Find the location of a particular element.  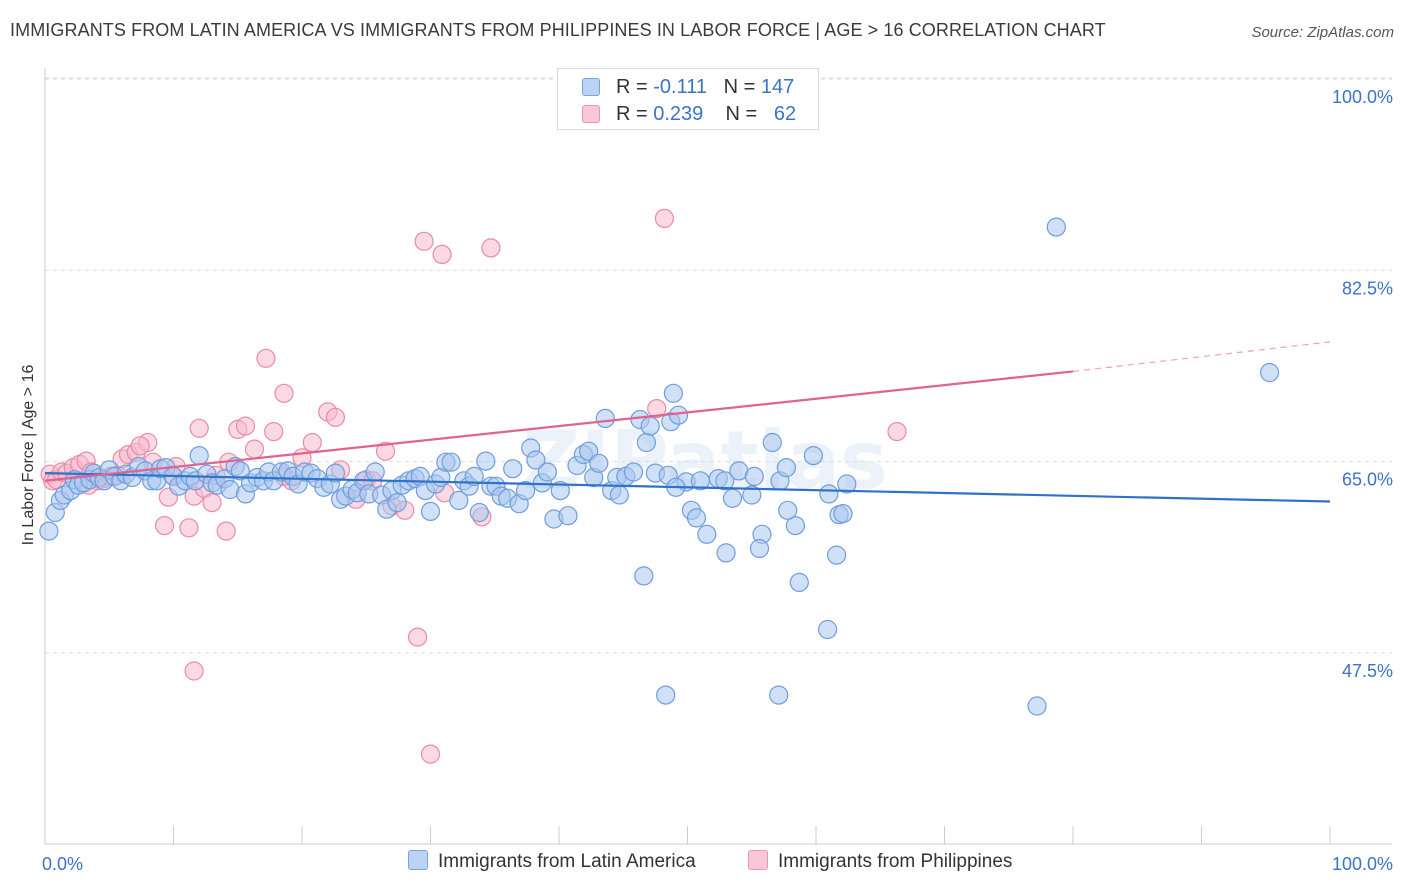

correlation-legend: R = -0.111 N = 147 R = 0.239 N = 62 is located at coordinates (688, 99).